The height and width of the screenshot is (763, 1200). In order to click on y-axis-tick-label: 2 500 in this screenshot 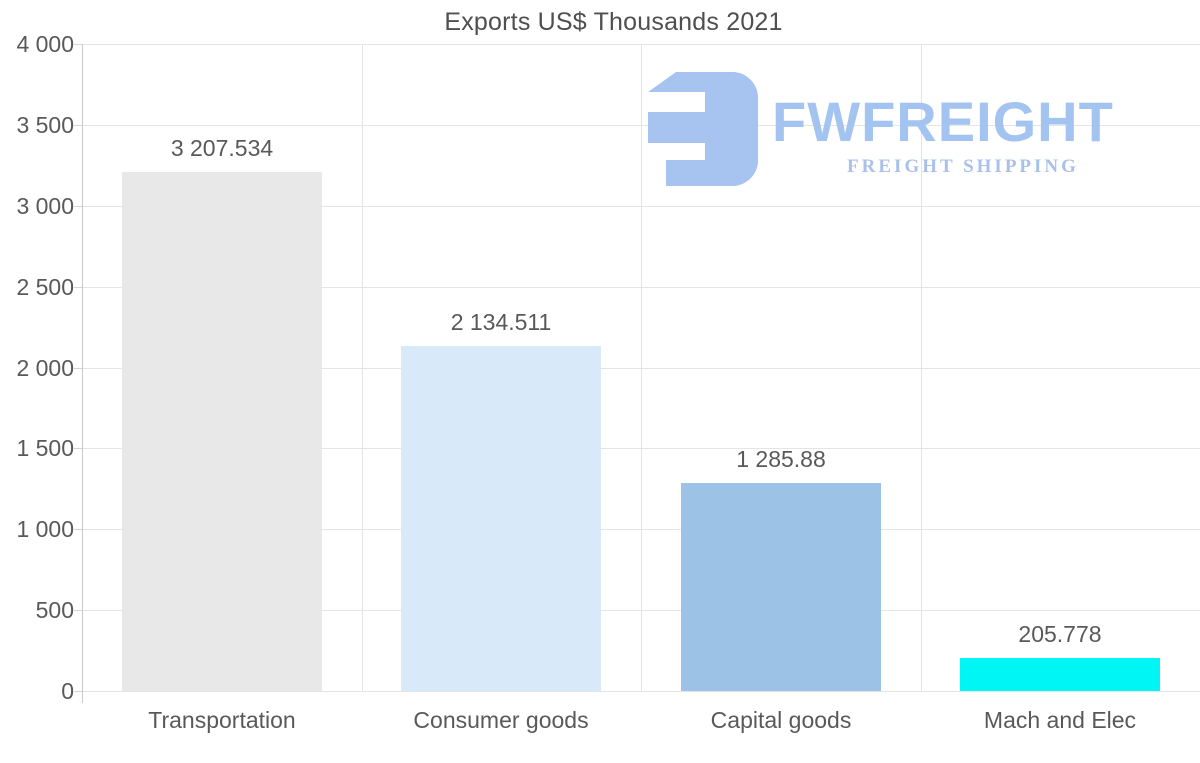, I will do `click(45, 287)`.